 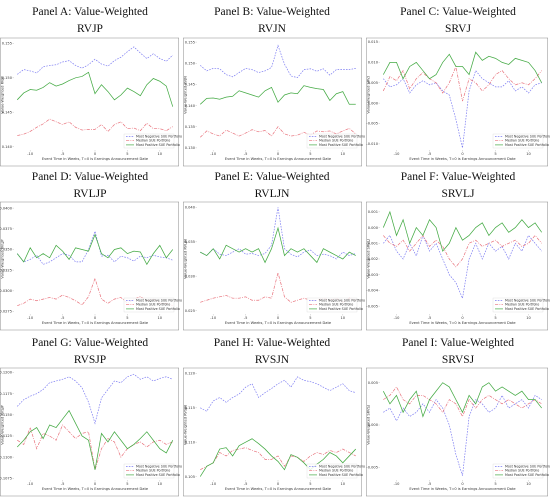 I want to click on panel-a-series-negative, so click(x=95, y=60).